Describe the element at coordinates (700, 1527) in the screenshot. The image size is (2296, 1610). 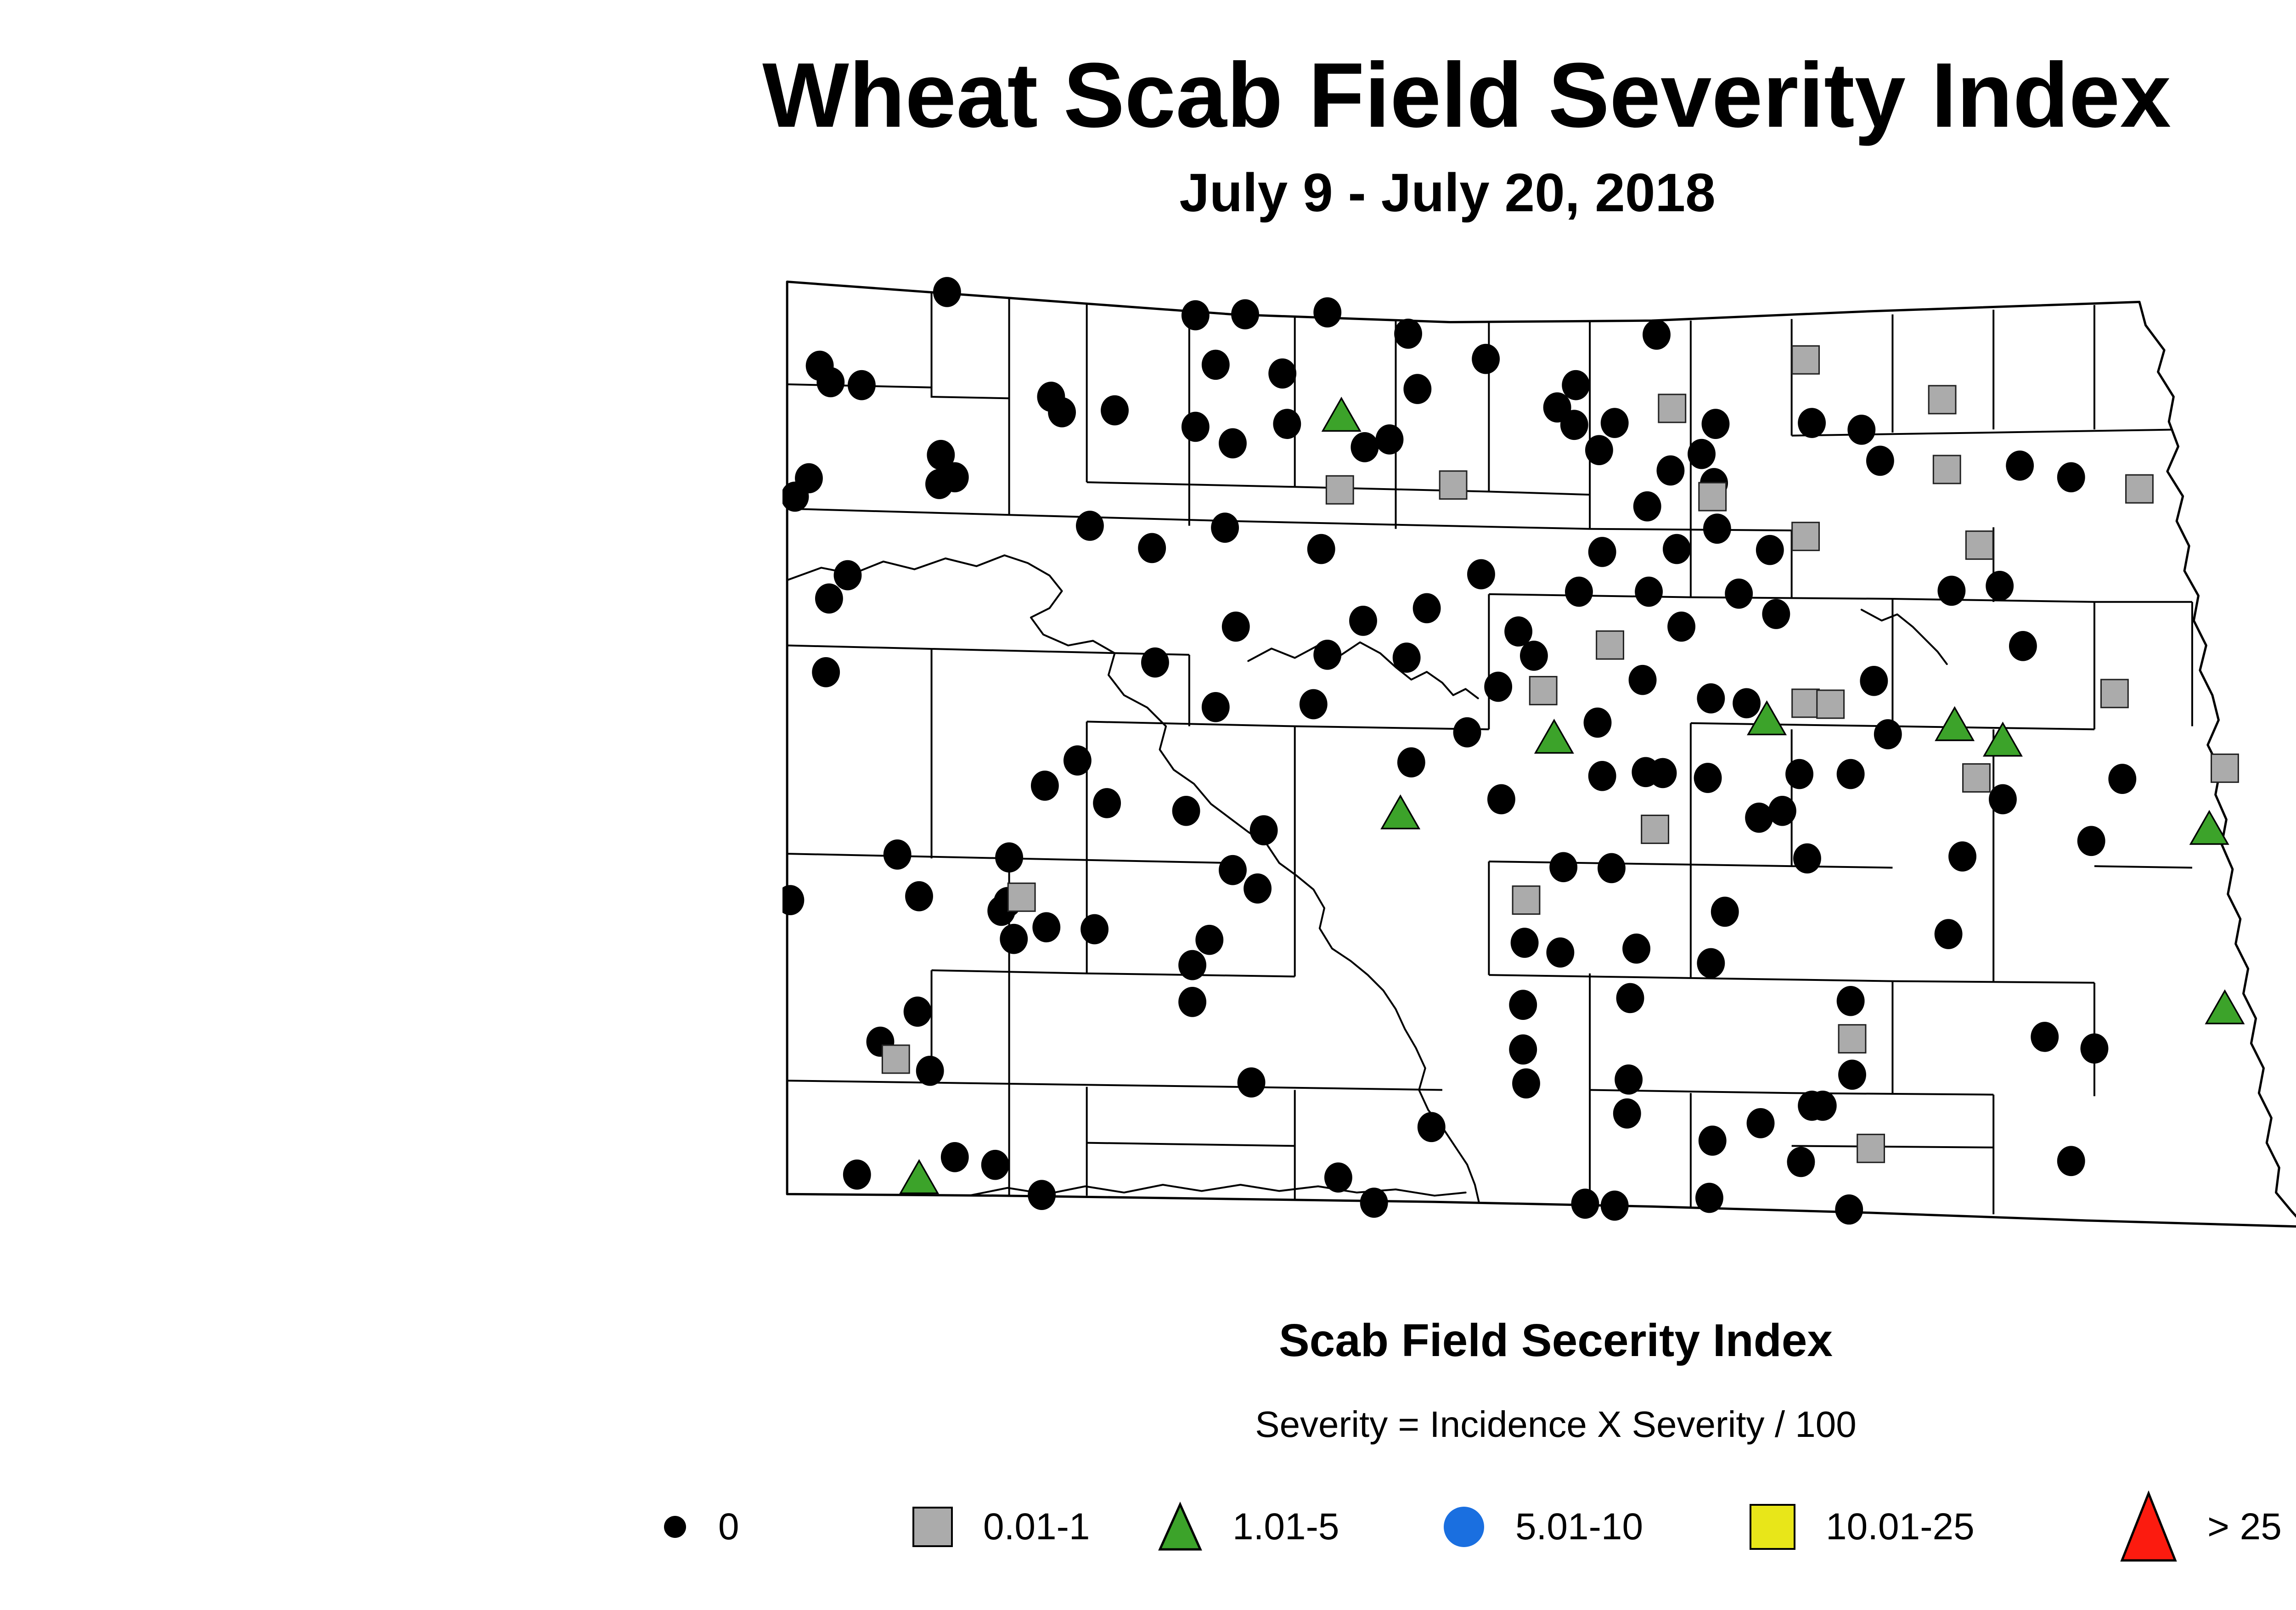
I see `legend-item-1: 0` at that location.